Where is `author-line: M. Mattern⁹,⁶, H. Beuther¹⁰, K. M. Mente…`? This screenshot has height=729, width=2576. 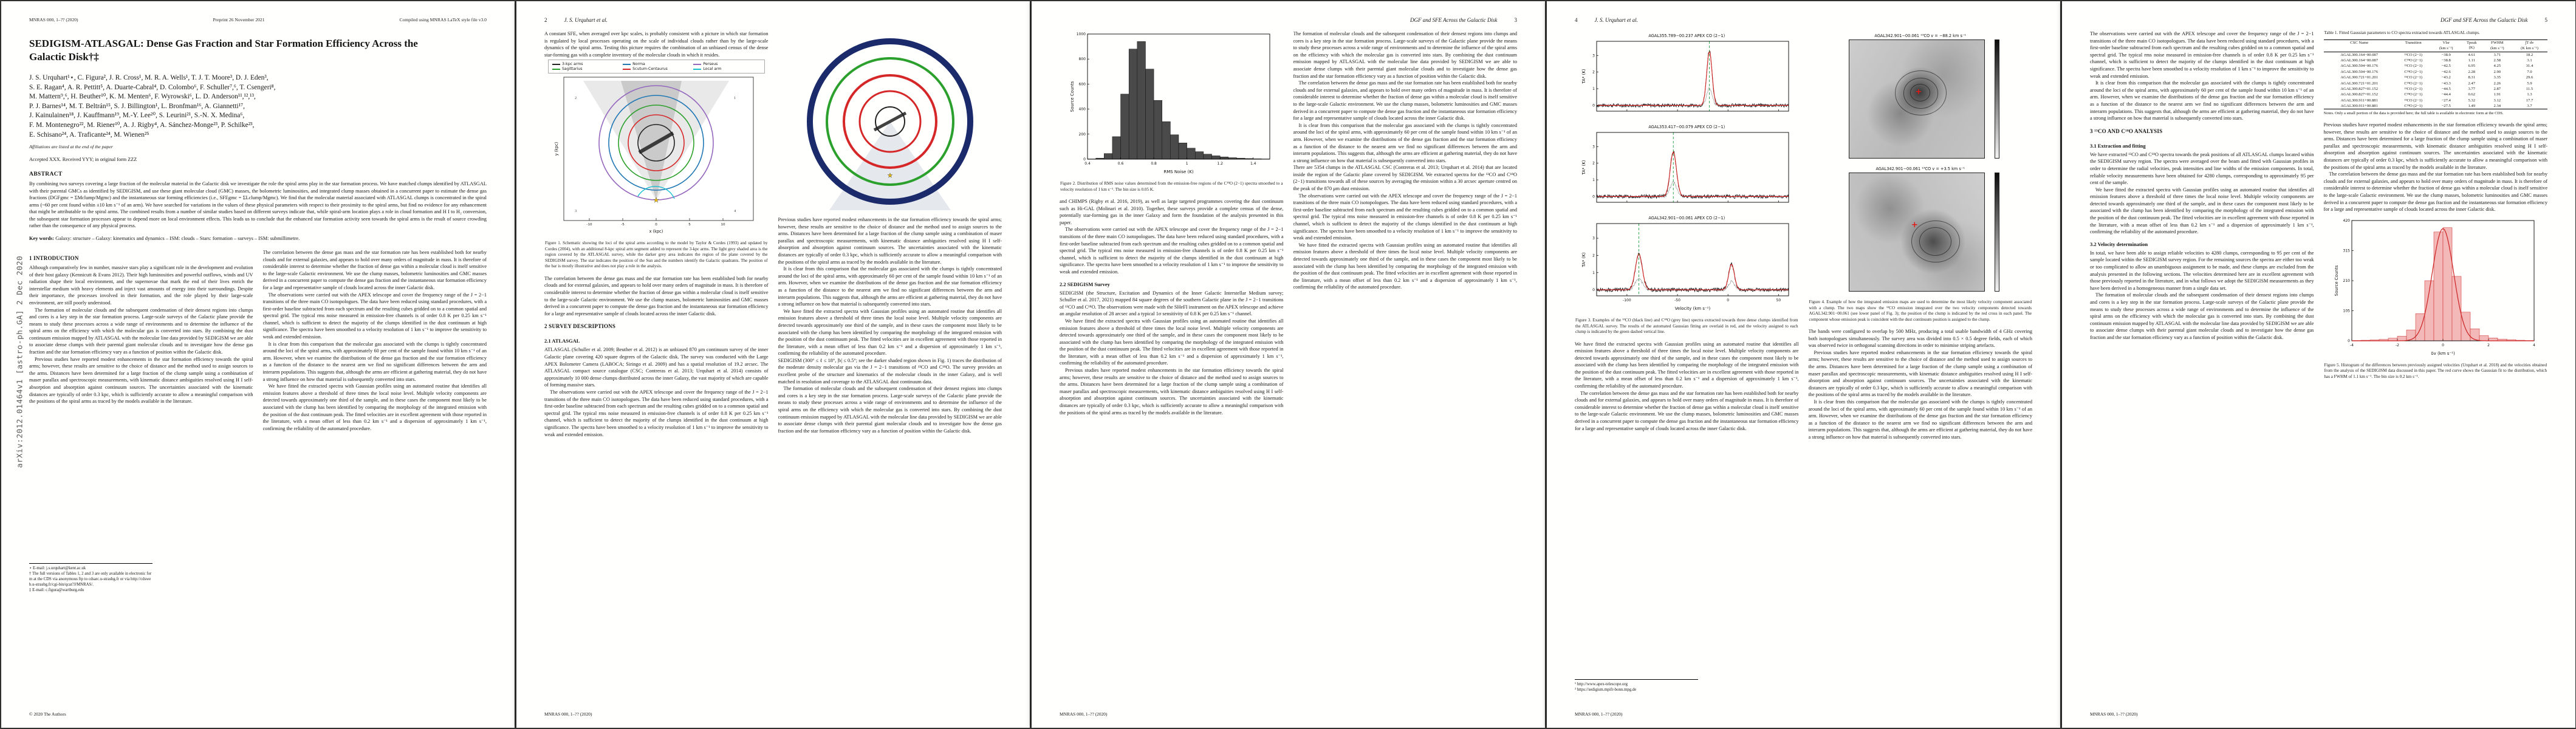 author-line: M. Mattern⁹,⁶, H. Beuther¹⁰, K. M. Mente… is located at coordinates (142, 97).